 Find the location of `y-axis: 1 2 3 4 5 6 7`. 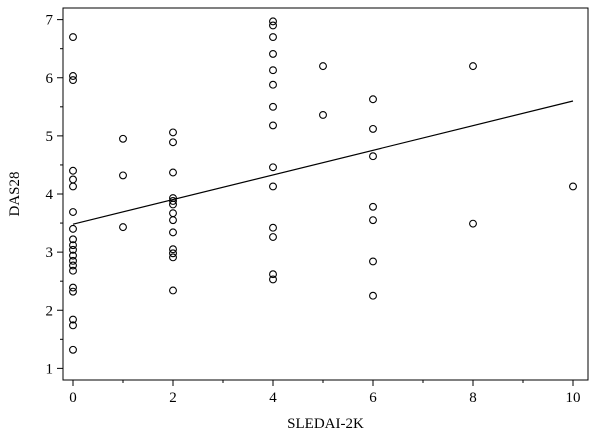

y-axis: 1 2 3 4 5 6 7 is located at coordinates (54, 195).